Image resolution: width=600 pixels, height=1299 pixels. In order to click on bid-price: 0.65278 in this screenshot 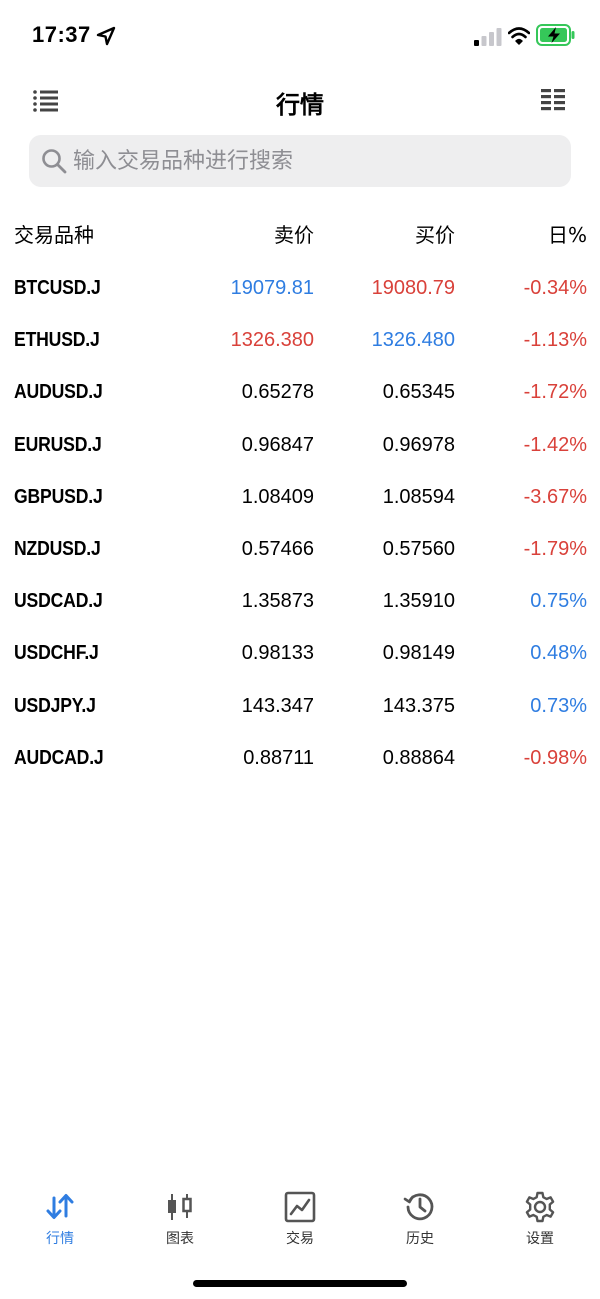, I will do `click(277, 392)`.